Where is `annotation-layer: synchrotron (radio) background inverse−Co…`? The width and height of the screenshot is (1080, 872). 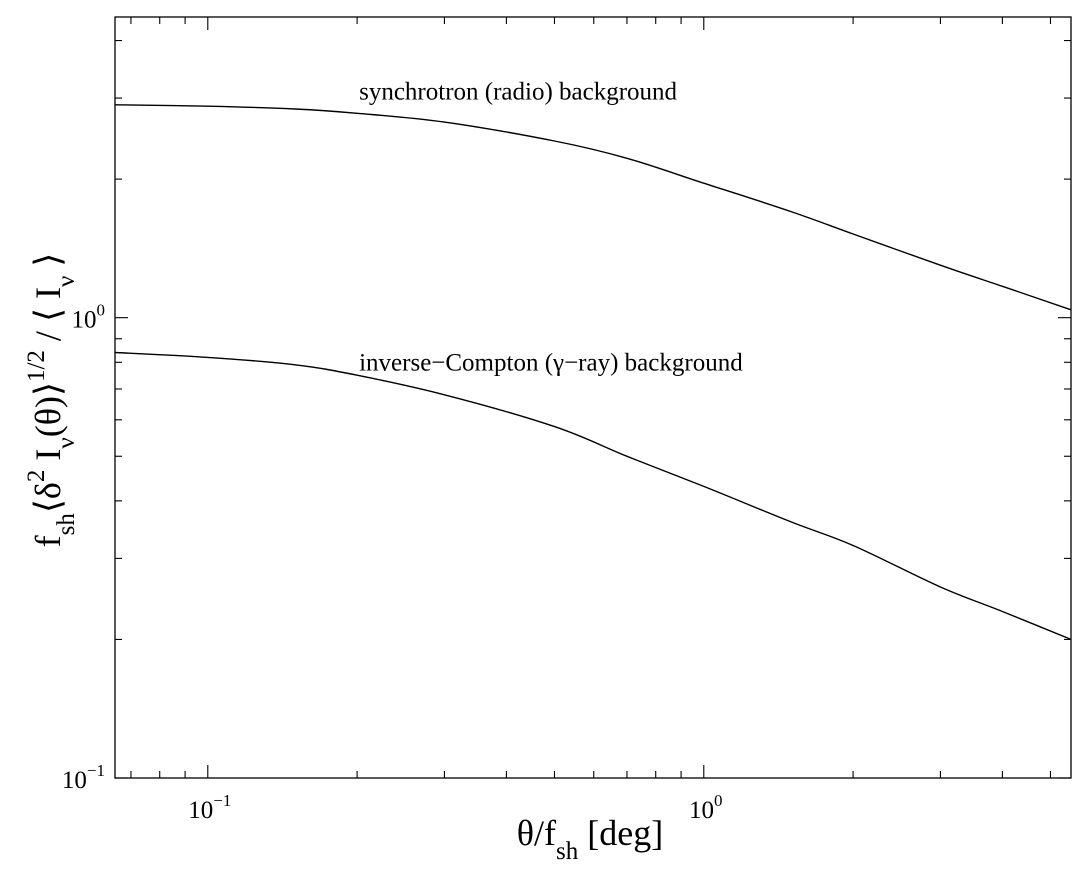 annotation-layer: synchrotron (radio) background inverse−Co… is located at coordinates (551, 228).